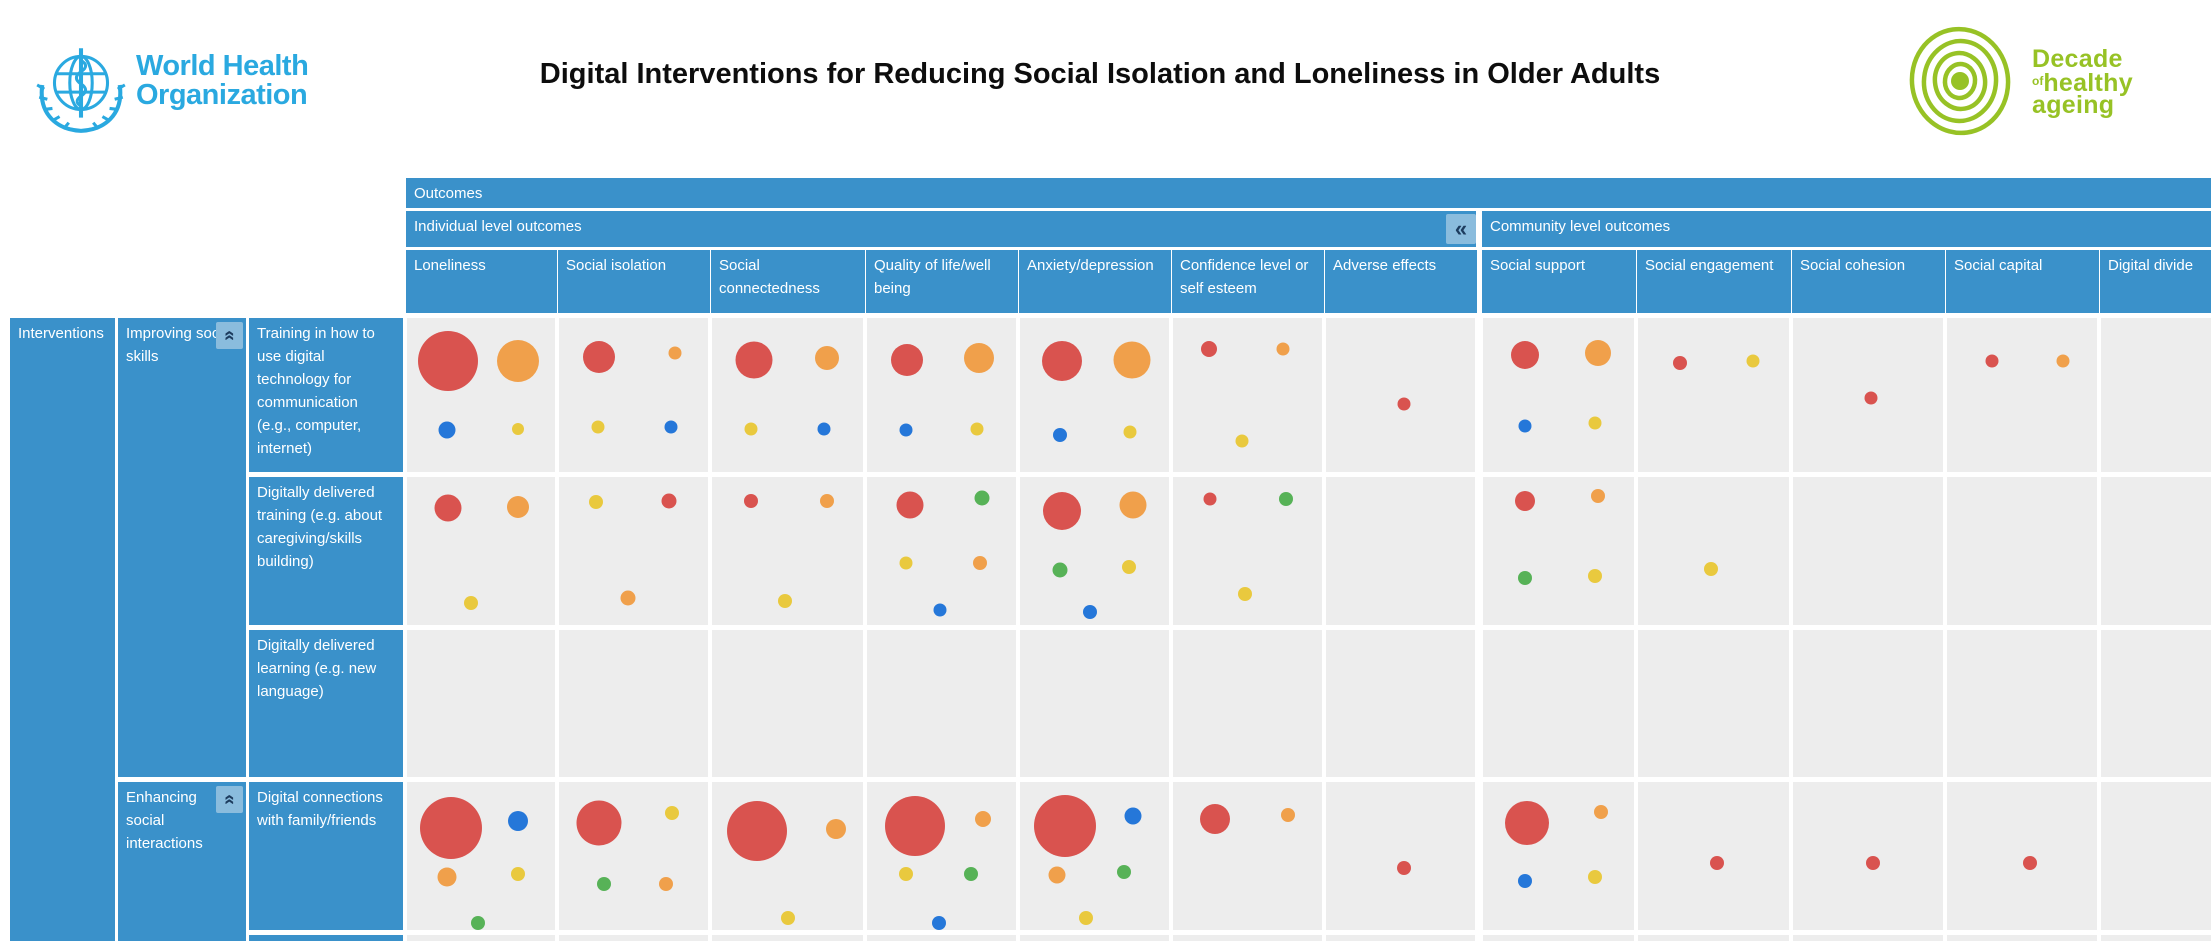 The width and height of the screenshot is (2211, 941). What do you see at coordinates (1461, 229) in the screenshot?
I see `collapse-individual-outcomes-button: «` at bounding box center [1461, 229].